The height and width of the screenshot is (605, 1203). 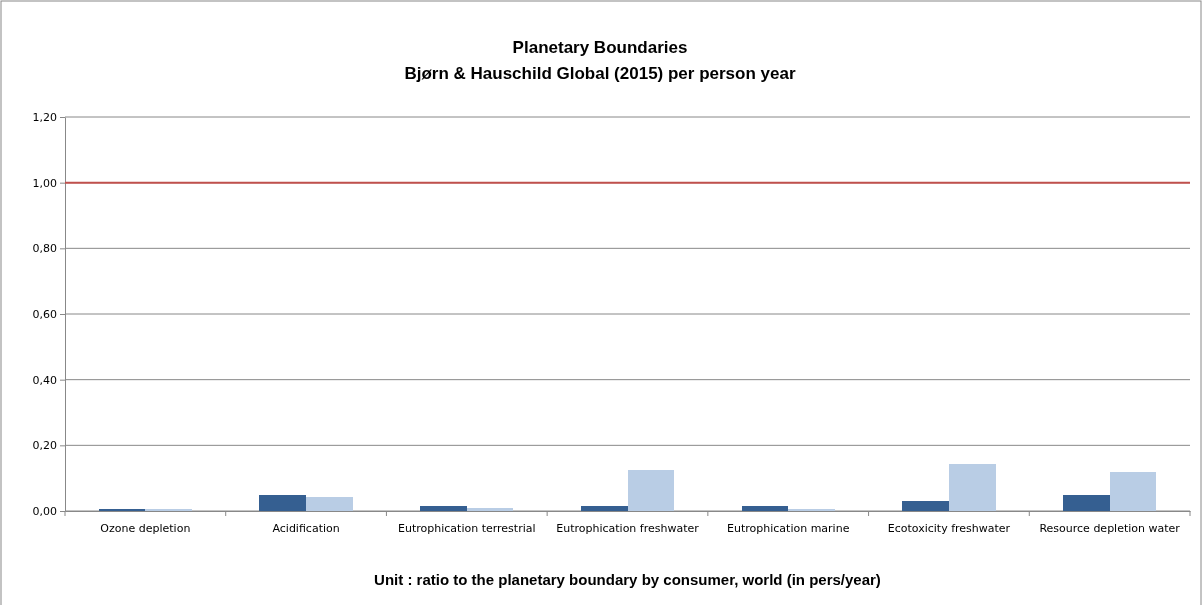 I want to click on y-tick-label: 0,20, so click(x=44, y=446).